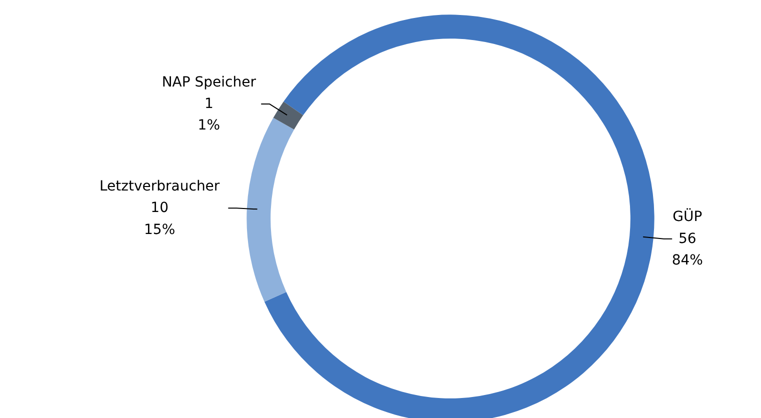 The height and width of the screenshot is (418, 761). Describe the element at coordinates (687, 217) in the screenshot. I see `slice-label: GÜP` at that location.